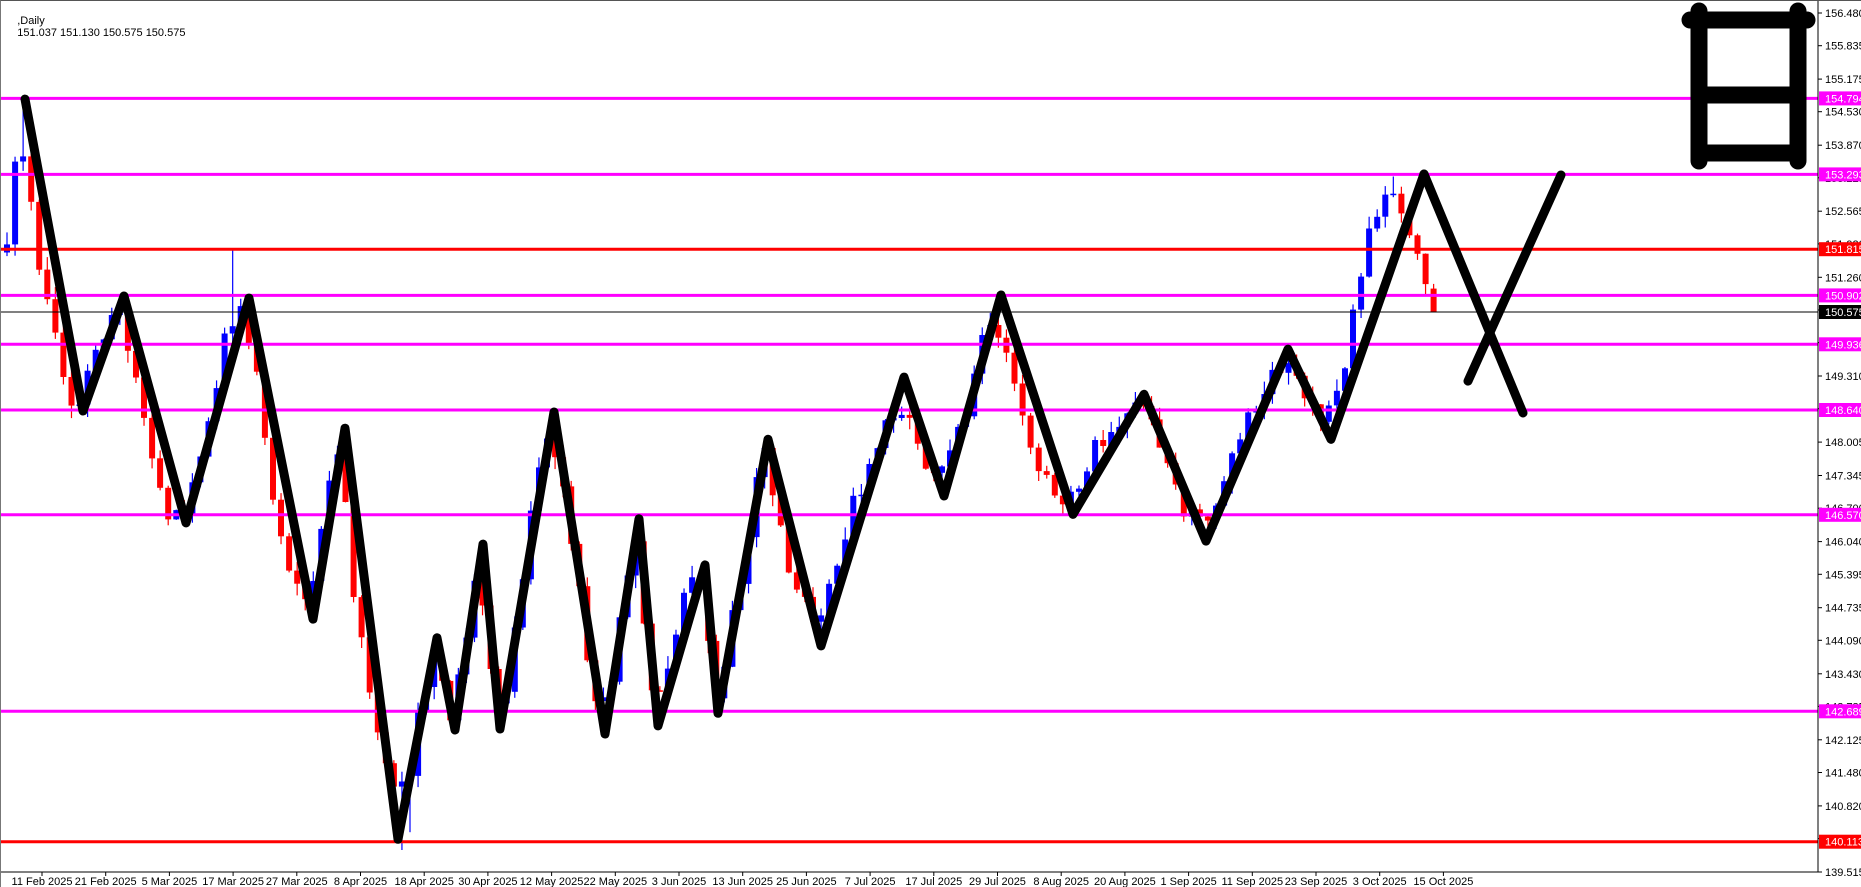  I want to click on rectangle-pattern-drawing, so click(1748, 86).